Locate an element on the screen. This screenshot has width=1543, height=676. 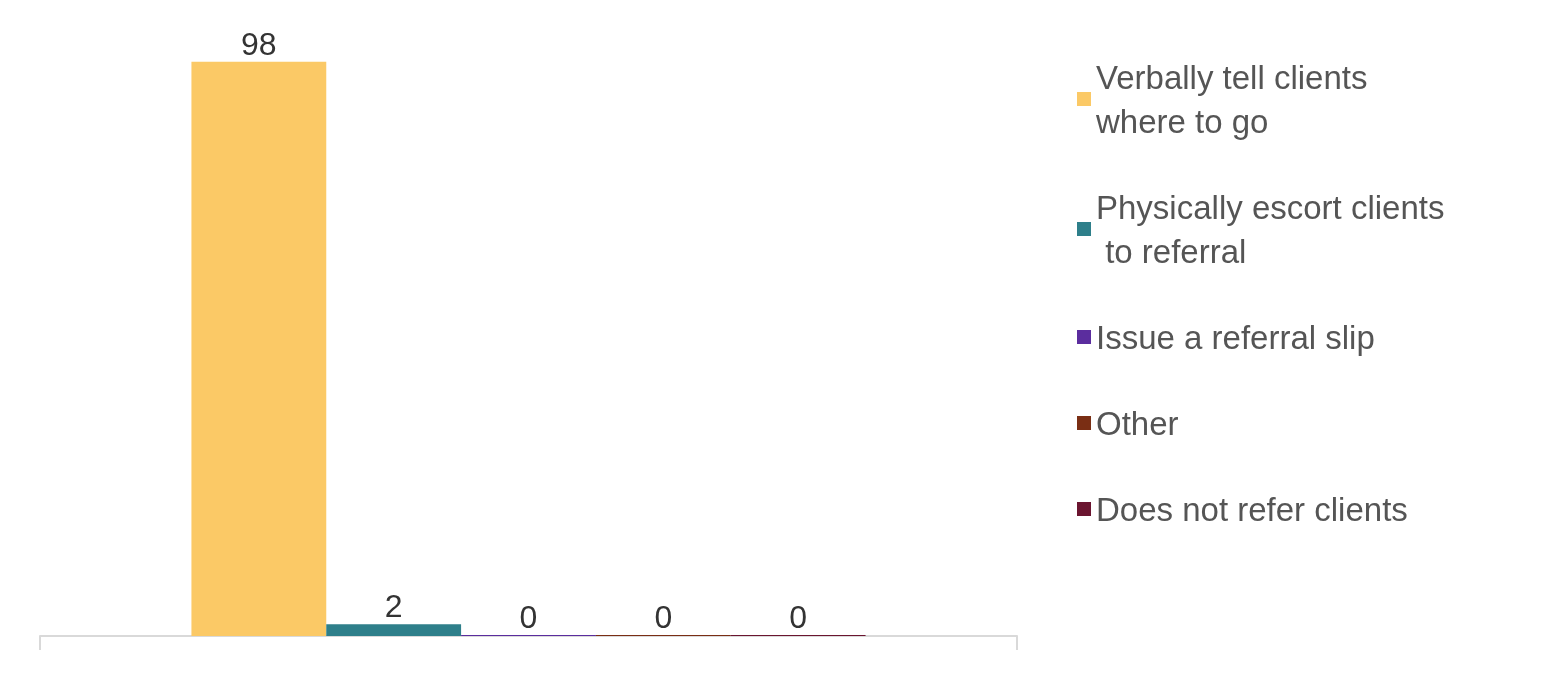
legend-label: Physically escort clients to referral is located at coordinates (1270, 229).